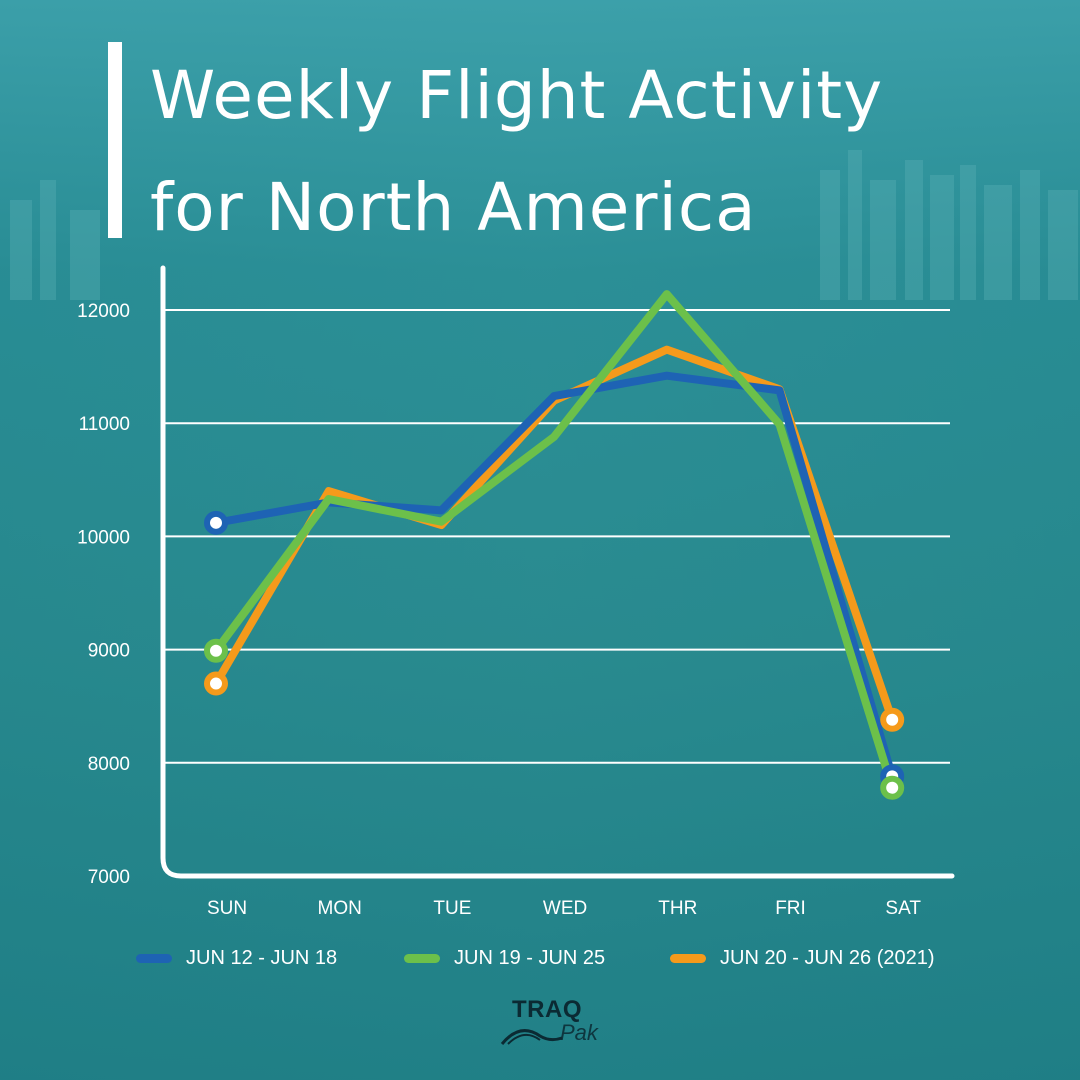  What do you see at coordinates (903, 908) in the screenshot?
I see `x-tick-label: SAT` at bounding box center [903, 908].